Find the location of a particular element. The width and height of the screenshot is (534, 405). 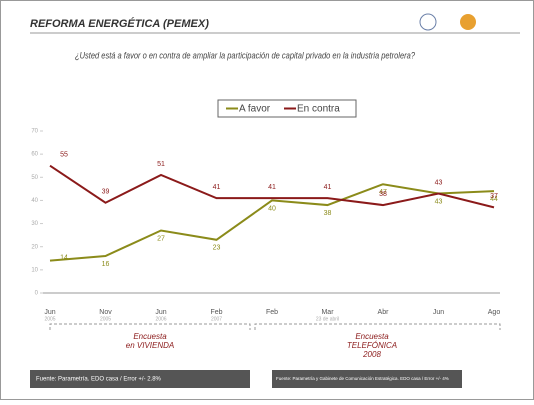

data-label: 39 is located at coordinates (106, 192).